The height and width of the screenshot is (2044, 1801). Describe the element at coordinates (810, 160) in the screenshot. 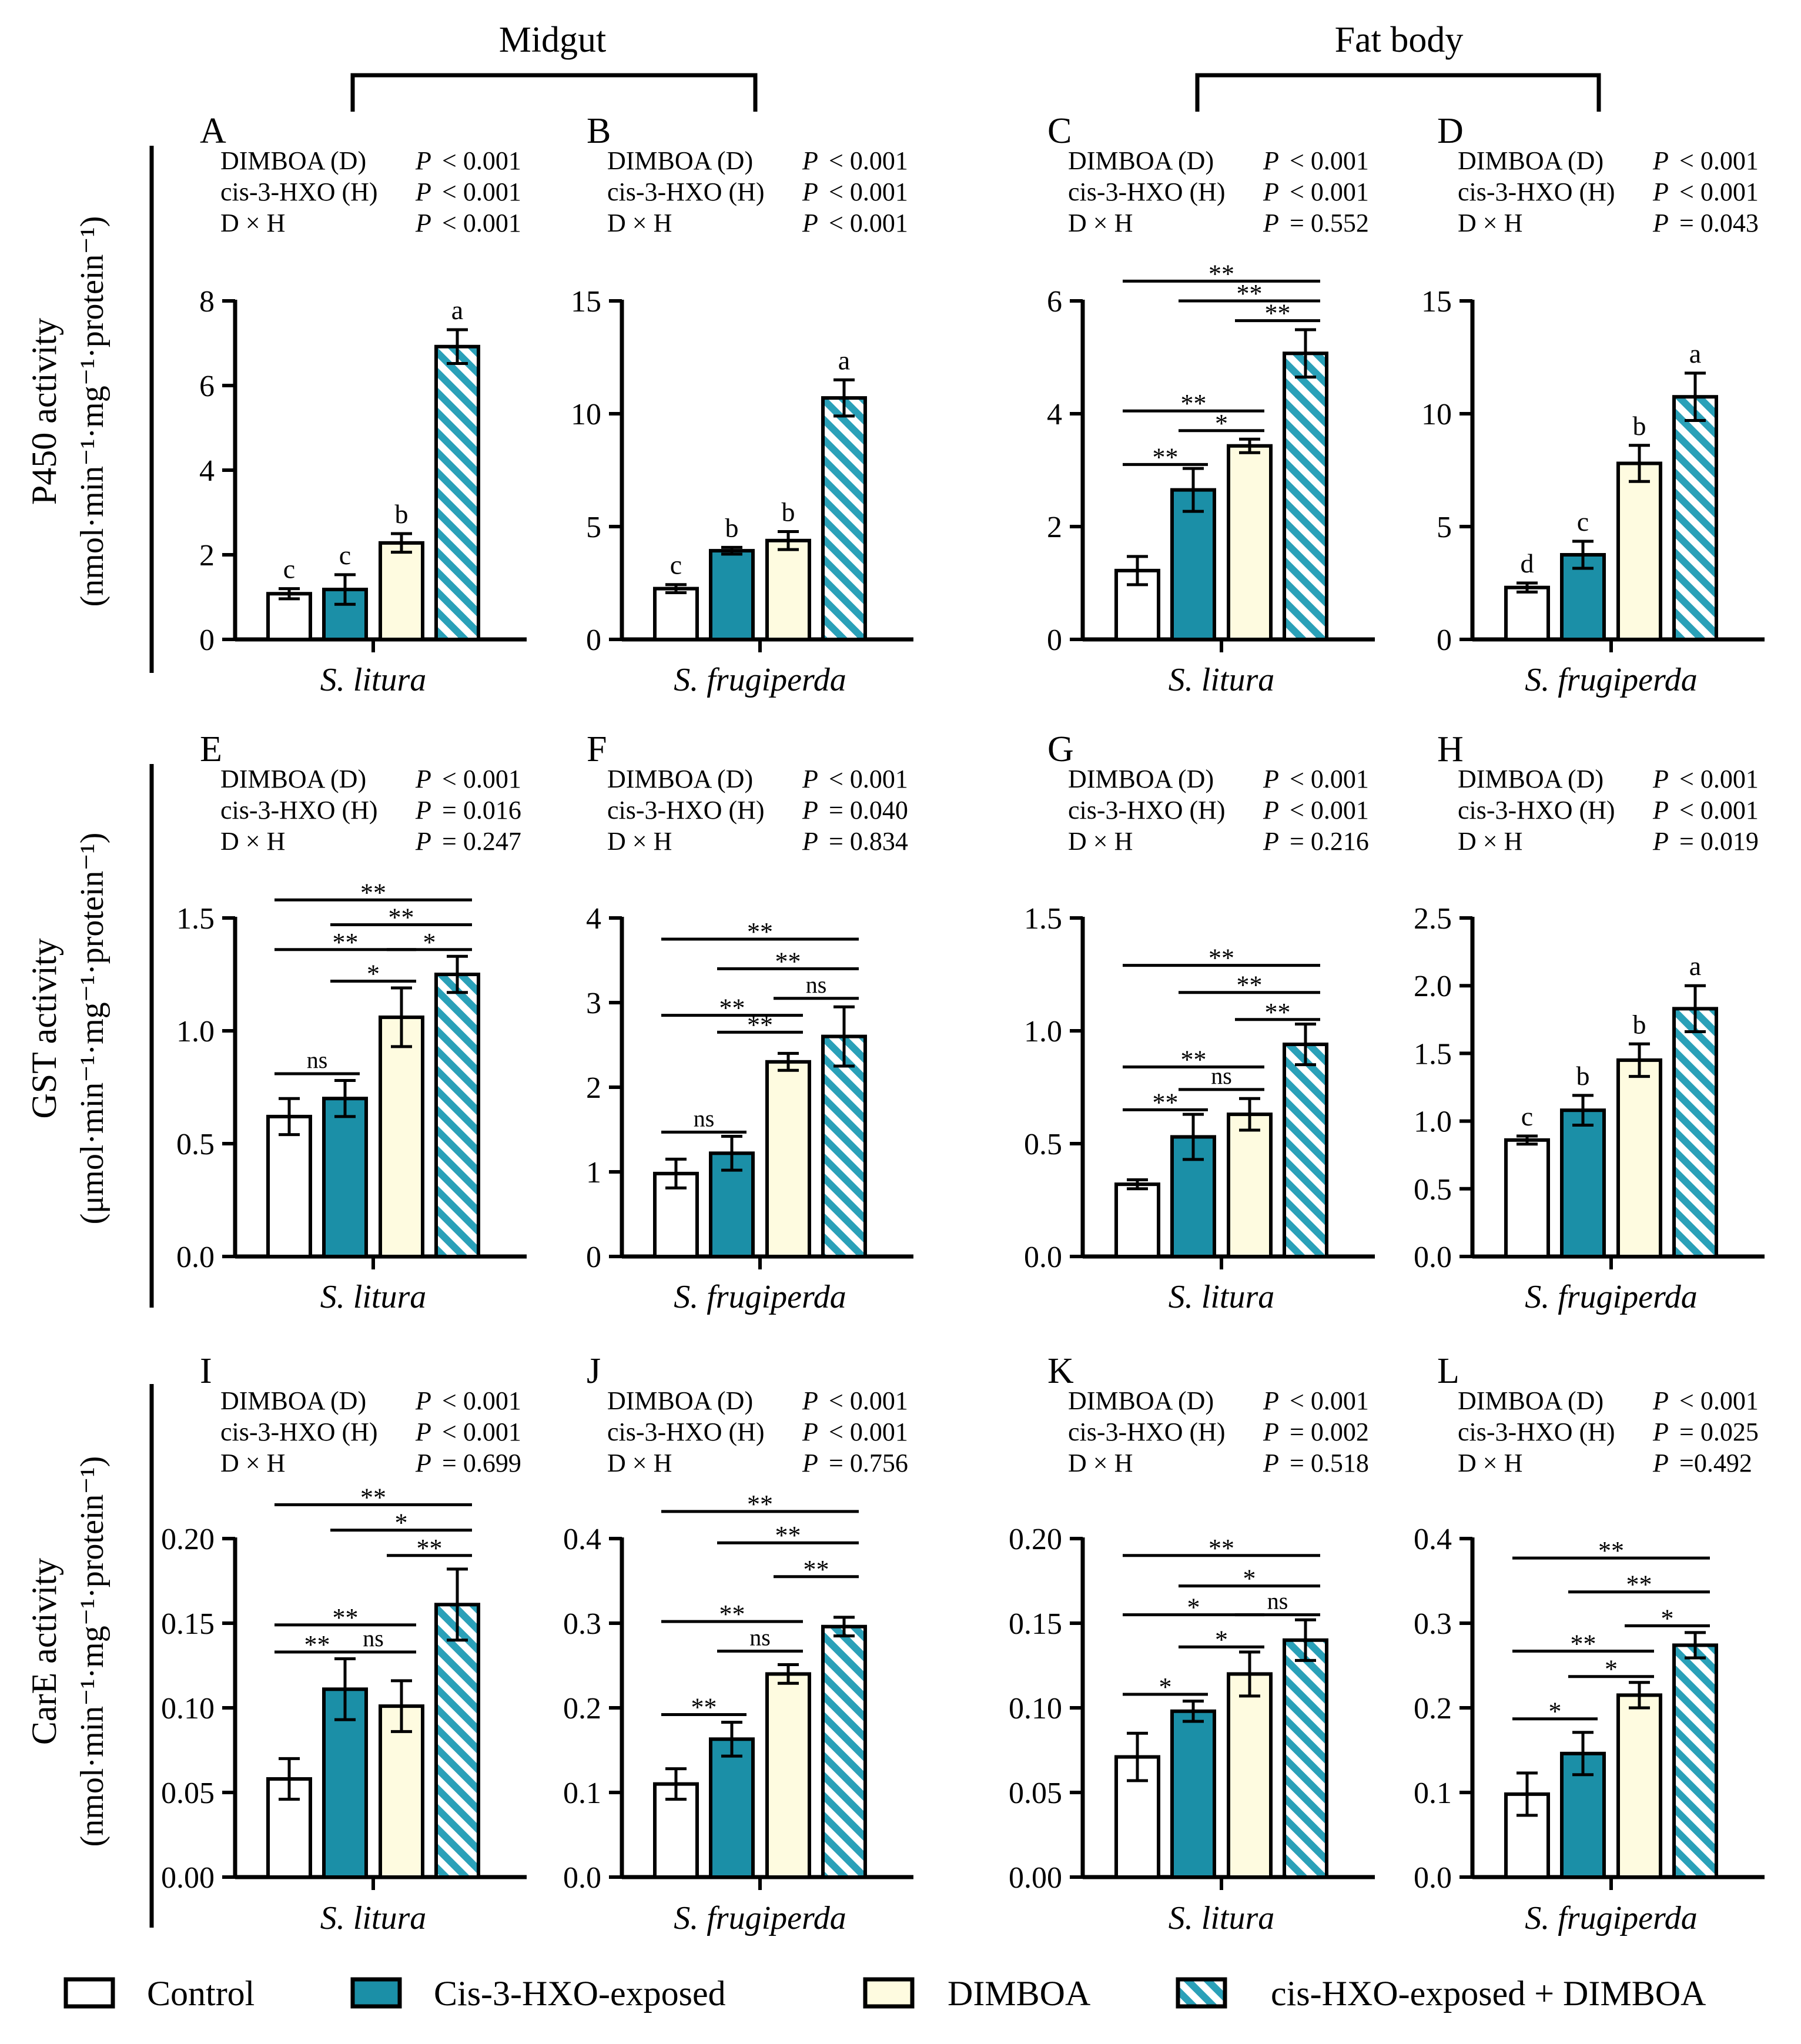

I see `stat-p-b-0: P` at that location.